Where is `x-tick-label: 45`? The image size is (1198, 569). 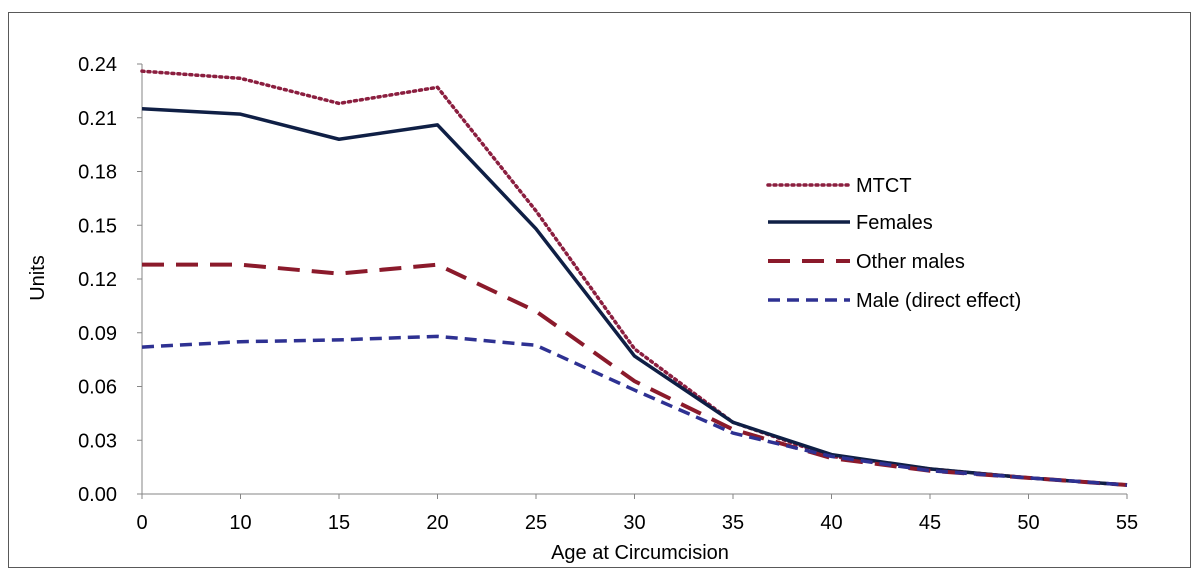 x-tick-label: 45 is located at coordinates (930, 523).